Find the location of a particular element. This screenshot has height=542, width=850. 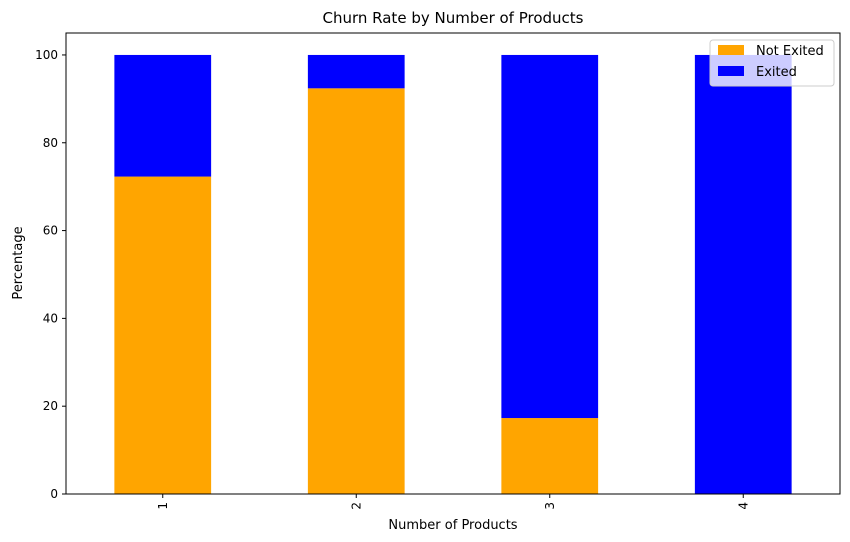

y-tick-label: 40 is located at coordinates (50, 318).